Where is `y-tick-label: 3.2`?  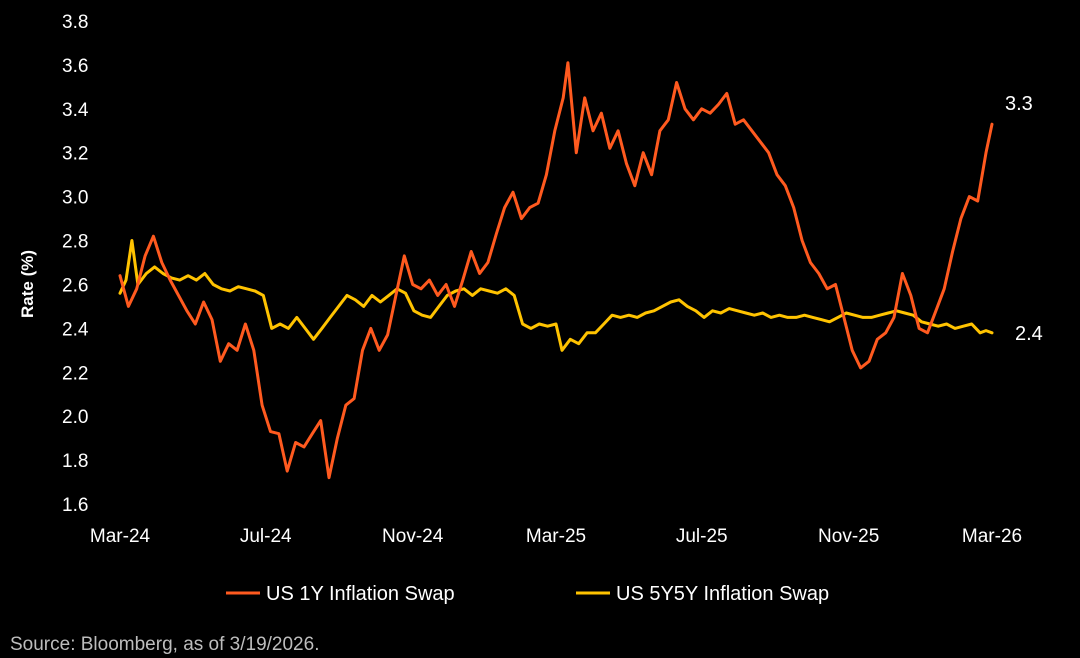 y-tick-label: 3.2 is located at coordinates (75, 154).